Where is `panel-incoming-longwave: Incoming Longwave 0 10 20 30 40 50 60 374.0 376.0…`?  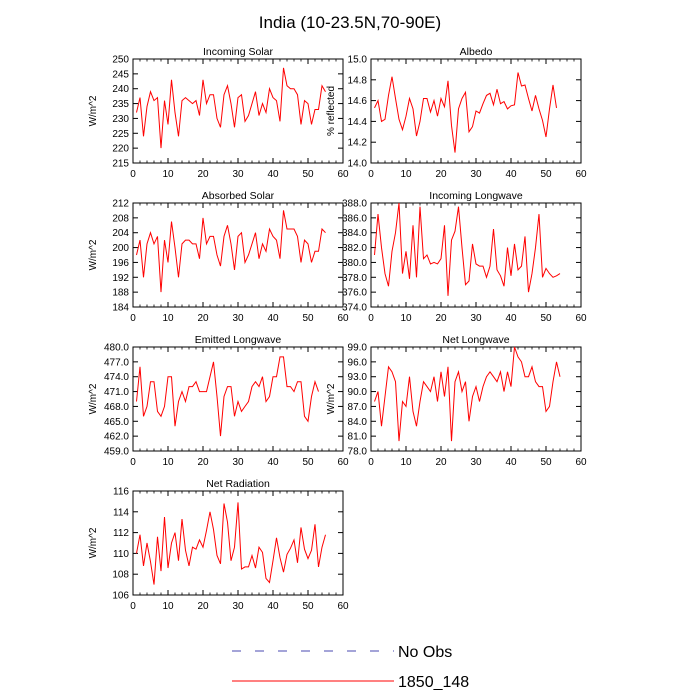
panel-incoming-longwave: Incoming Longwave 0 10 20 30 40 50 60 374.0 376.0… is located at coordinates (464, 257).